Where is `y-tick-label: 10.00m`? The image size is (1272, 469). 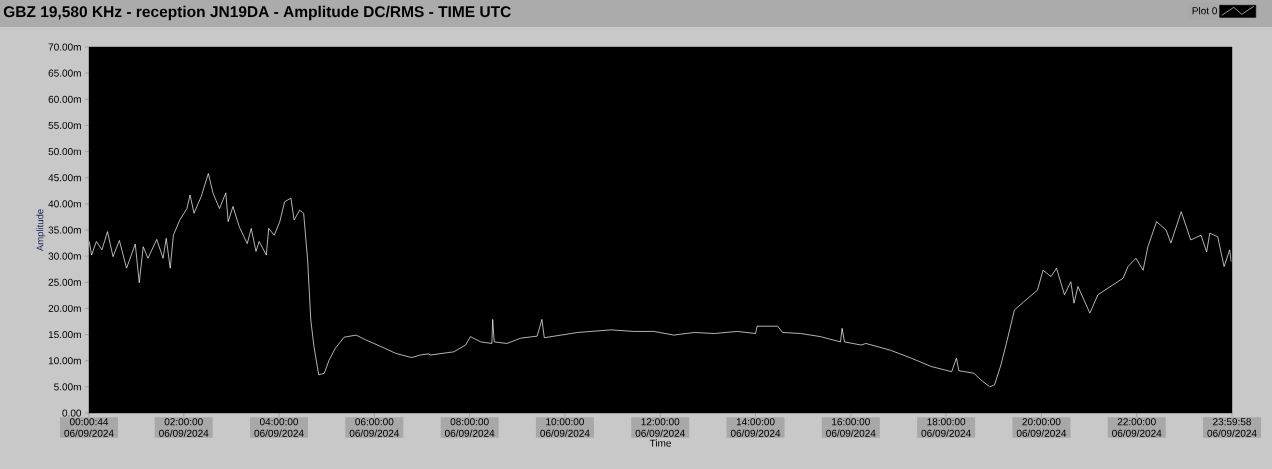 y-tick-label: 10.00m is located at coordinates (64, 361).